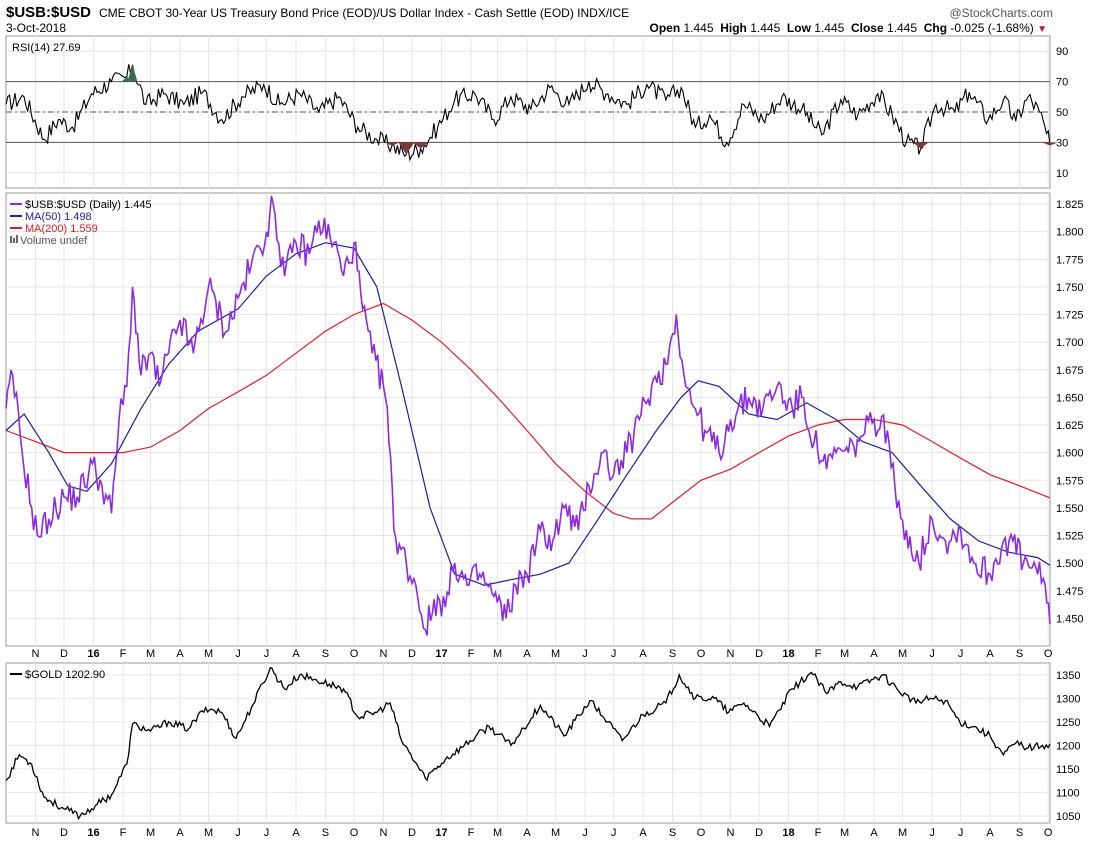 The width and height of the screenshot is (1105, 841). What do you see at coordinates (132, 73) in the screenshot?
I see `rsi-overbought-fill` at bounding box center [132, 73].